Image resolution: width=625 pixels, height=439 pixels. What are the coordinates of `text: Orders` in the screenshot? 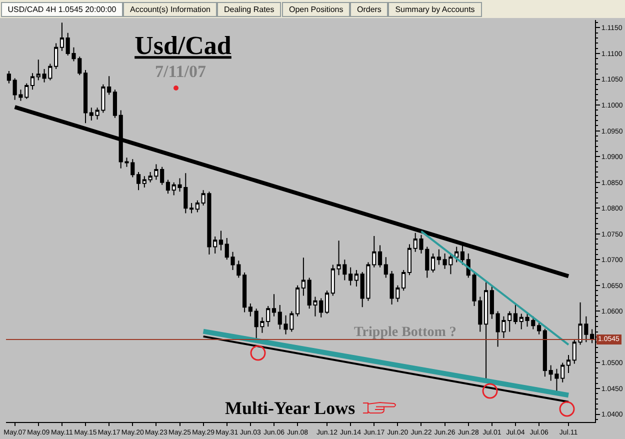 It's located at (369, 9).